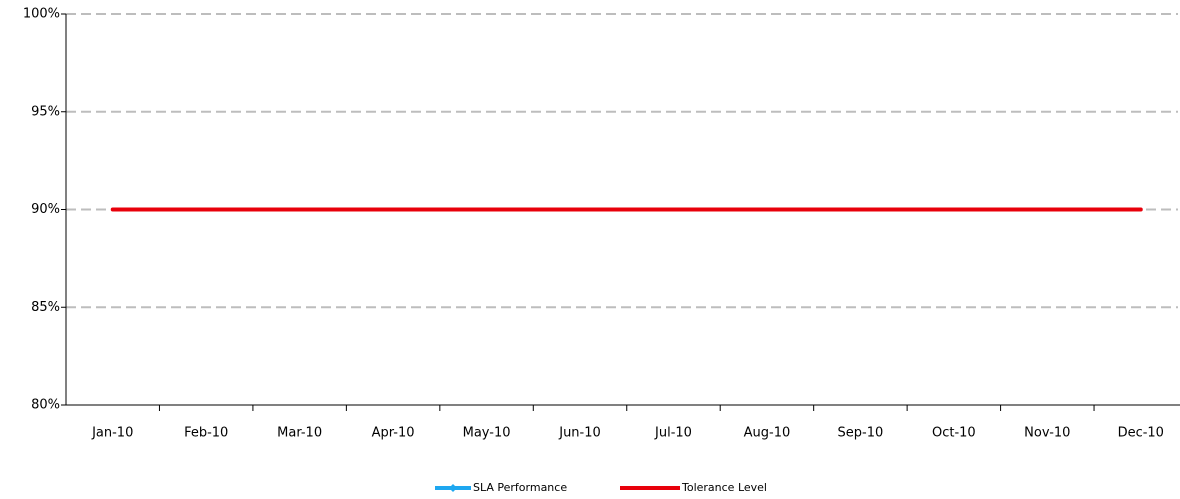  What do you see at coordinates (1047, 433) in the screenshot?
I see `x-tick-label: Nov-10` at bounding box center [1047, 433].